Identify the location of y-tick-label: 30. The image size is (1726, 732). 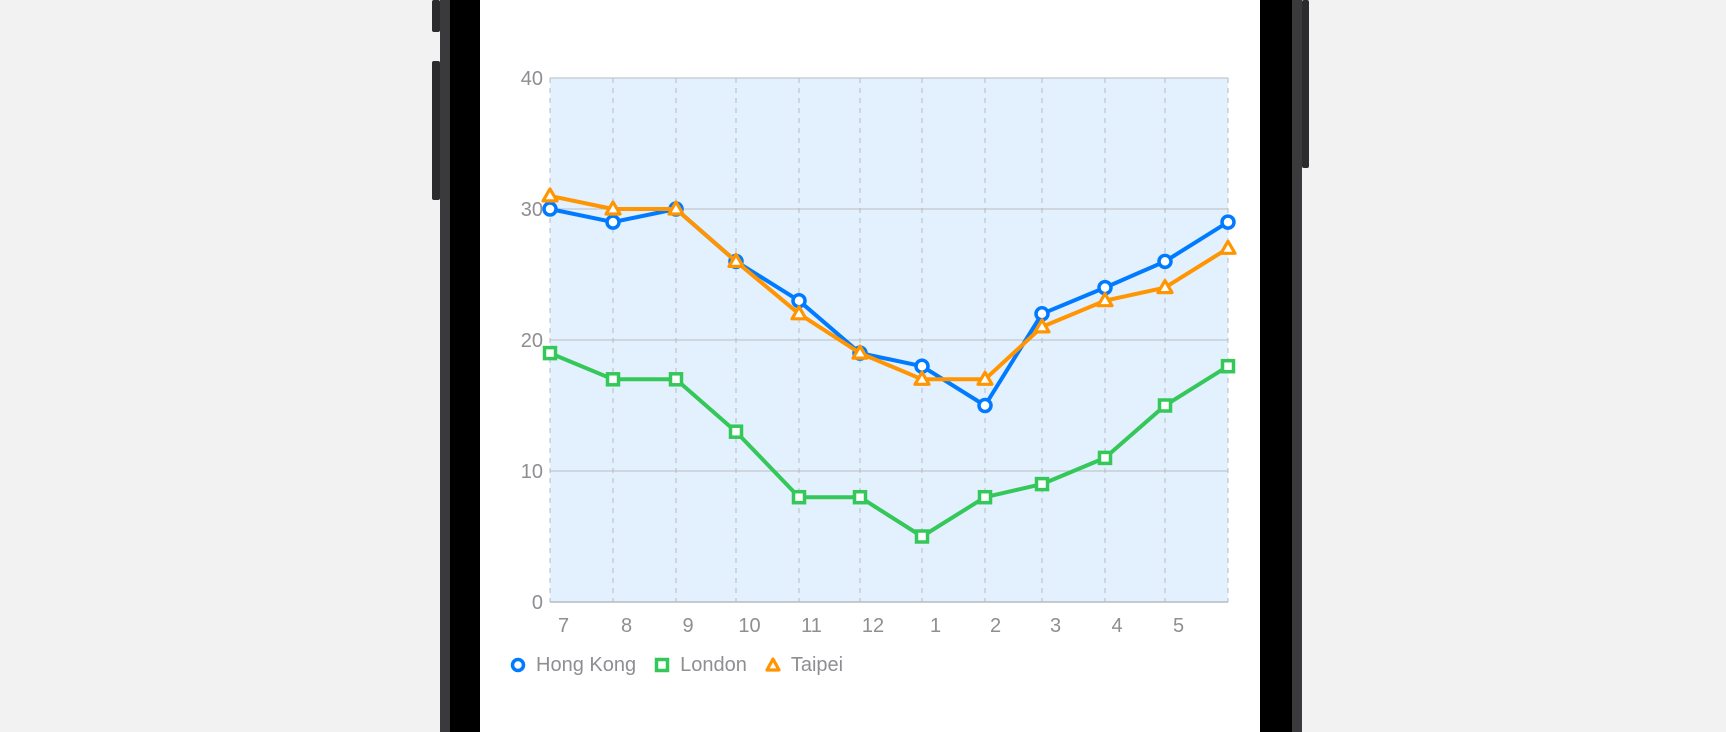
(532, 210).